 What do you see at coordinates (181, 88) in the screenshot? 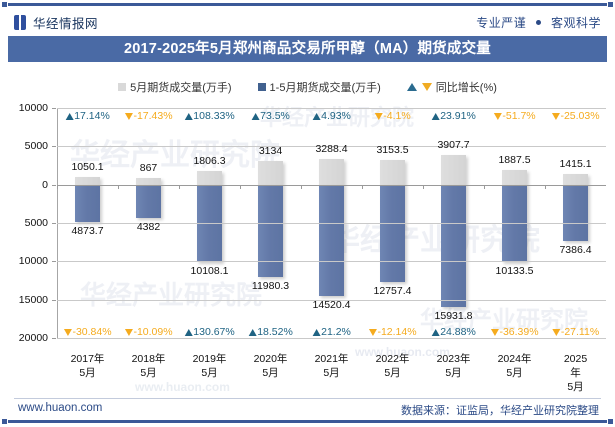
I see `legend-label-may-volume: 5月期货成交量(万手)` at bounding box center [181, 88].